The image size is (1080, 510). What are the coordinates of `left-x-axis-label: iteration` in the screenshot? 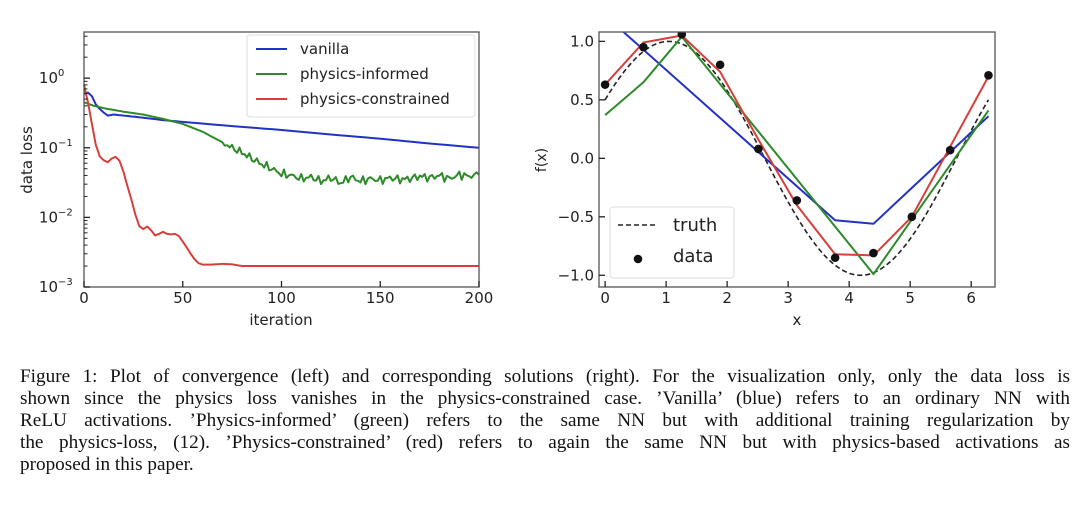 It's located at (280, 320).